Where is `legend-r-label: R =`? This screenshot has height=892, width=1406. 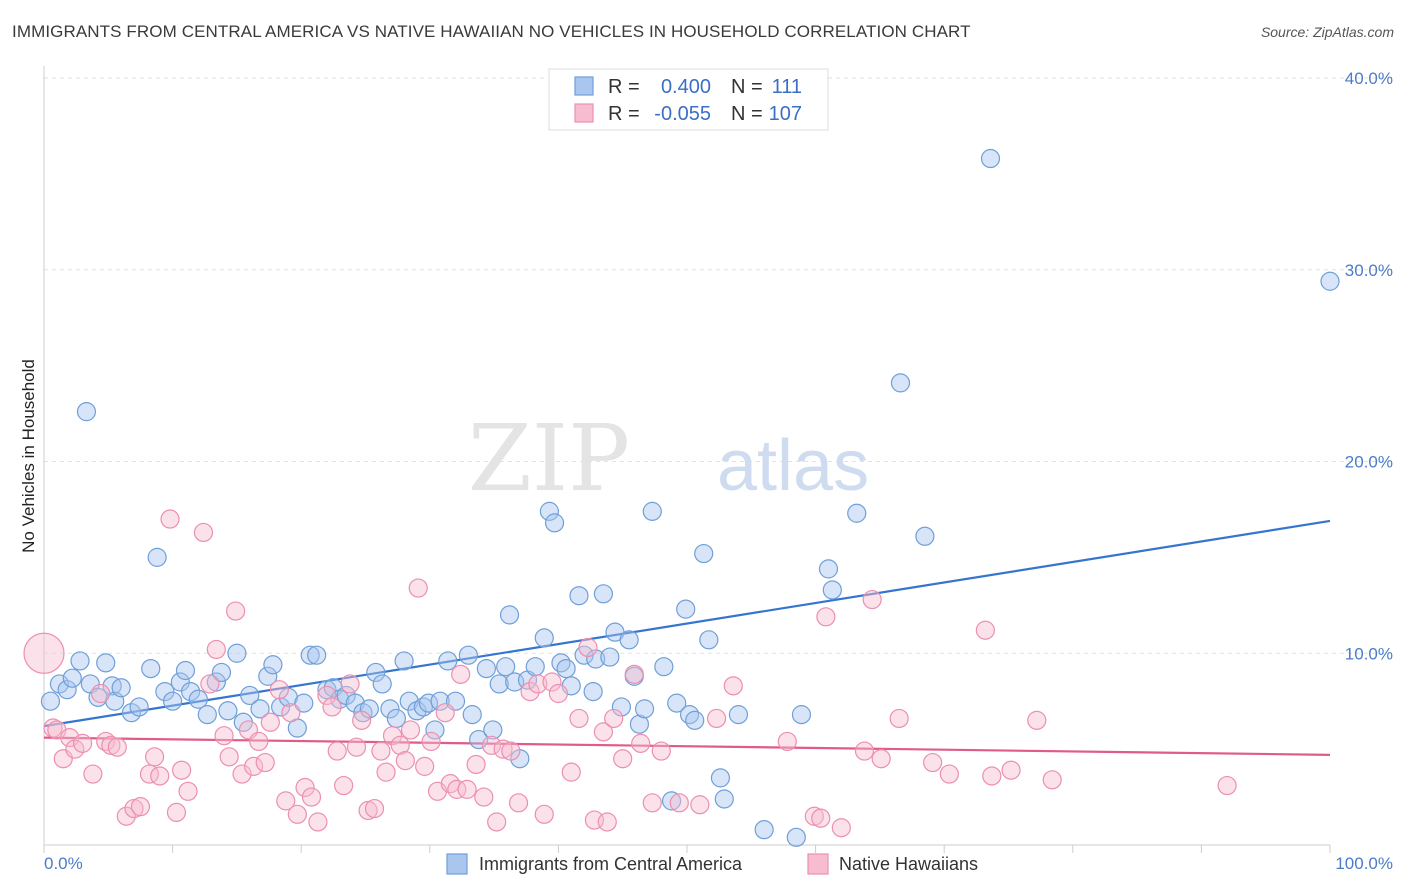 legend-r-label: R = is located at coordinates (624, 87).